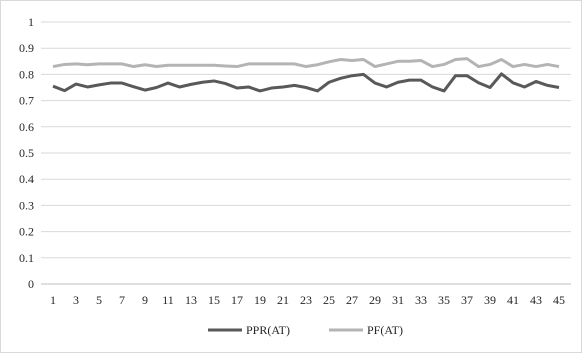 This screenshot has width=582, height=353. What do you see at coordinates (536, 300) in the screenshot?
I see `x-tick-label: 43` at bounding box center [536, 300].